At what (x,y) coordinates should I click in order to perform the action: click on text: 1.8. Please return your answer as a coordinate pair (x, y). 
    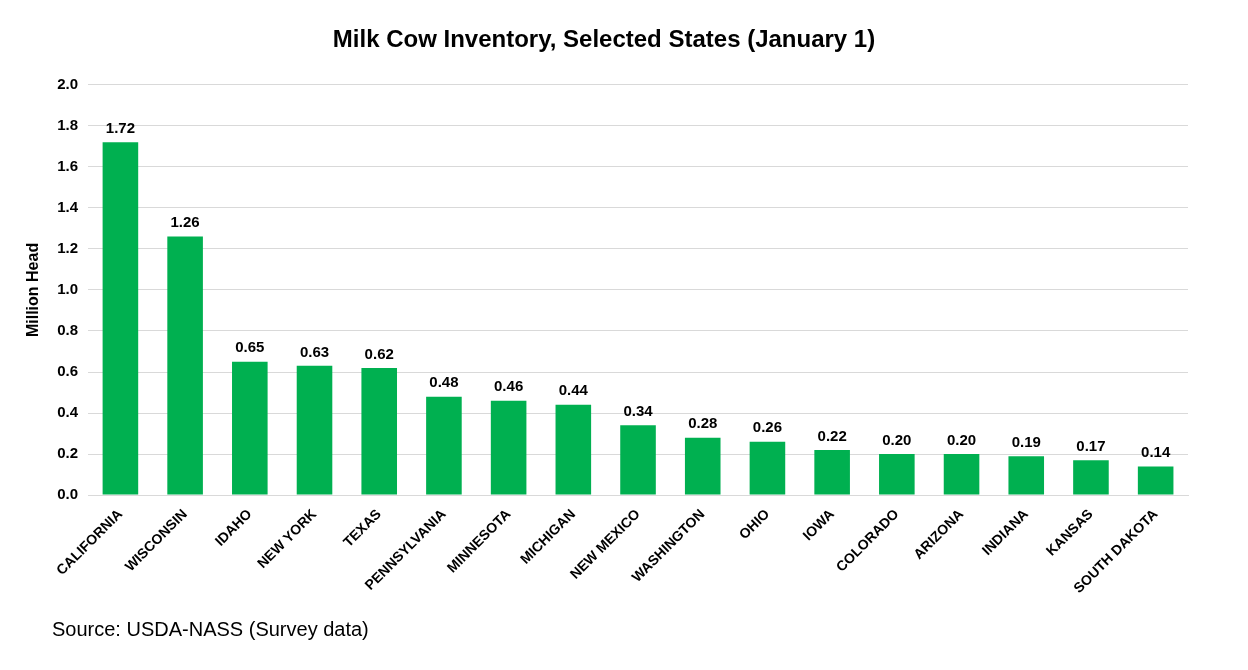
    Looking at the image, I should click on (68, 124).